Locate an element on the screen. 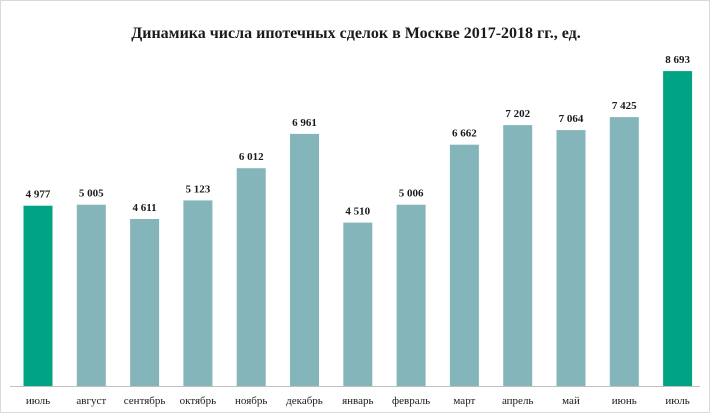  category-label-8: февраль is located at coordinates (411, 401).